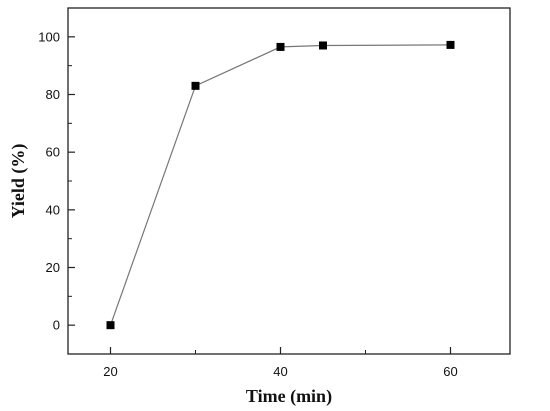  I want to click on x-tick-label: 40, so click(280, 371).